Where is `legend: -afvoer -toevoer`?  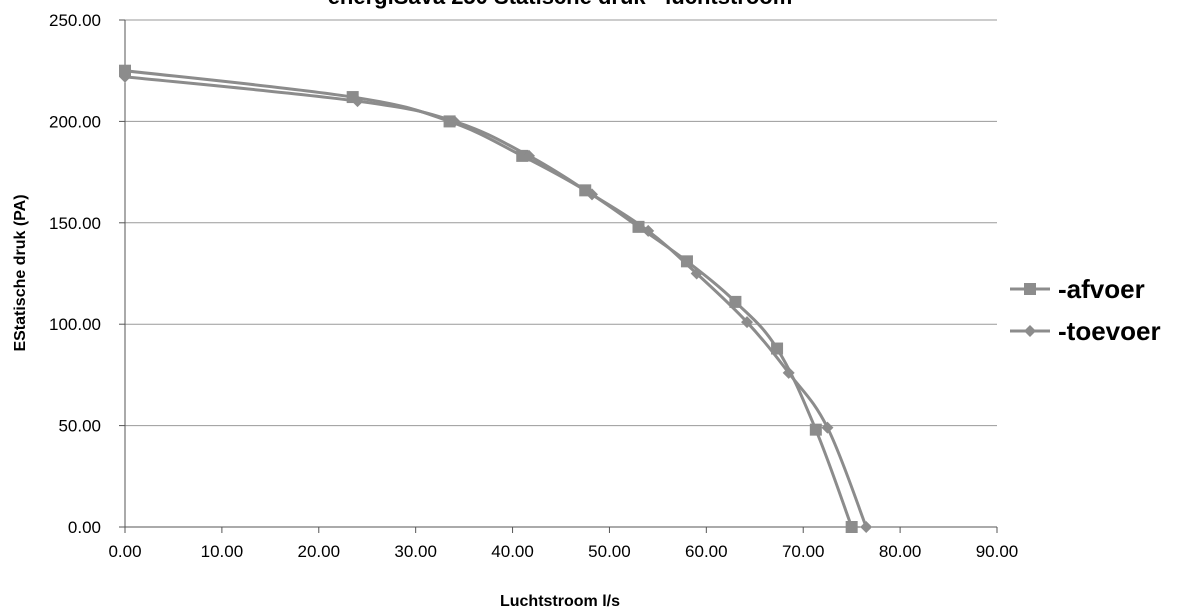 legend: -afvoer -toevoer is located at coordinates (1085, 310).